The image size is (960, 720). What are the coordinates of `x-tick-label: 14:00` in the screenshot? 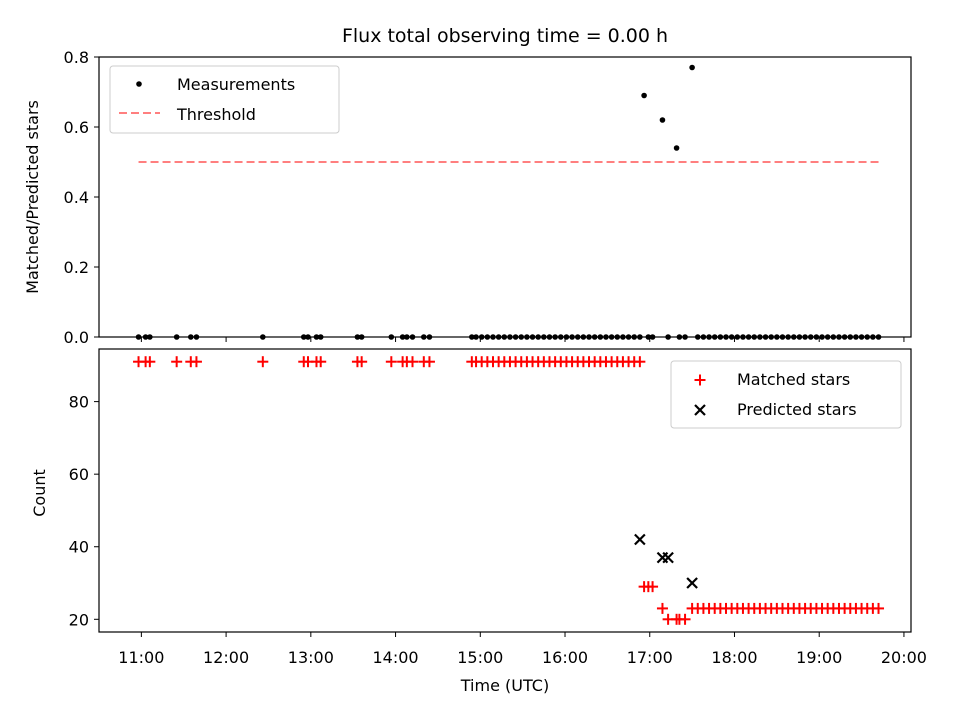 It's located at (396, 657).